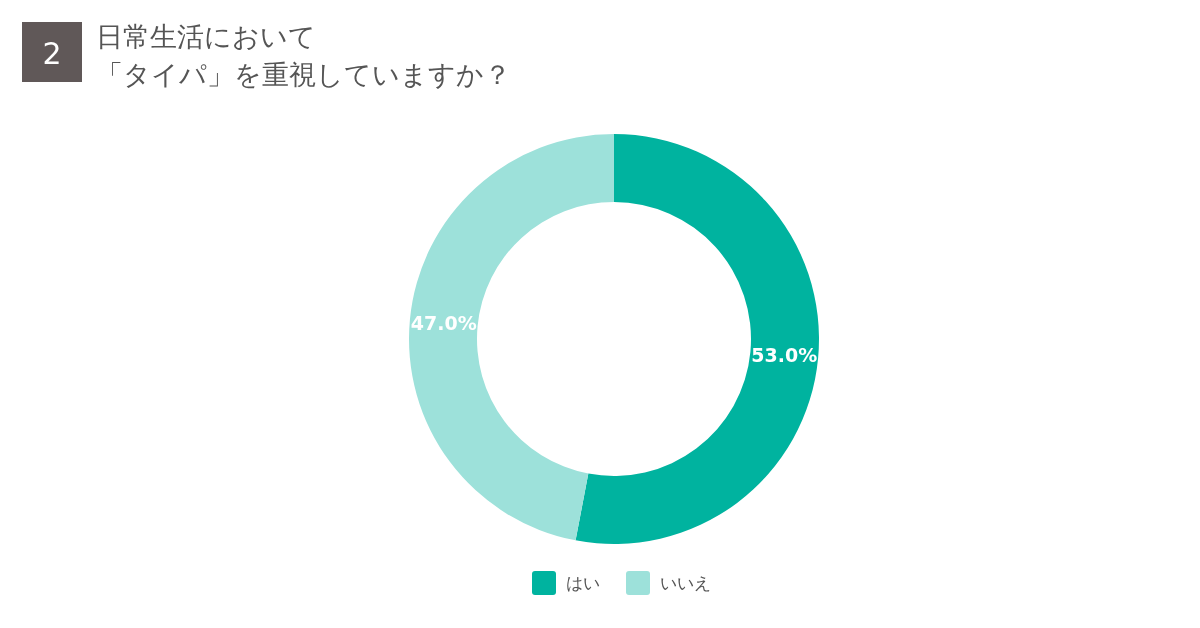 This screenshot has width=1200, height=628. What do you see at coordinates (583, 583) in the screenshot?
I see `legend-label: はい` at bounding box center [583, 583].